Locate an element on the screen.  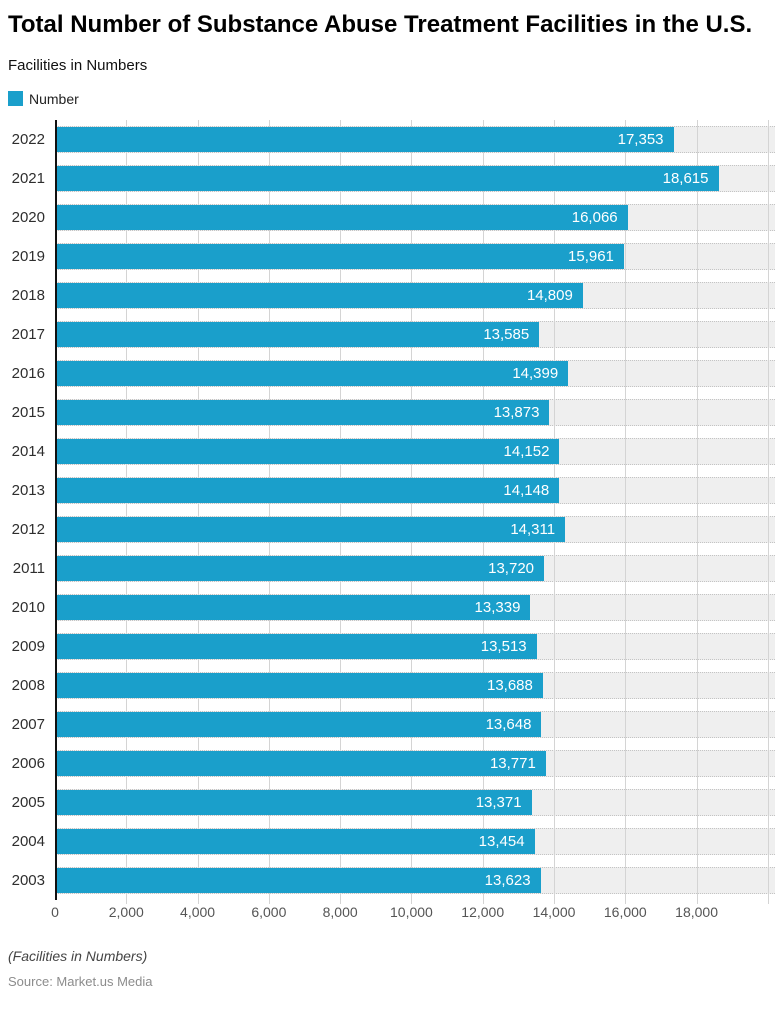
bar-track: 16,066 is located at coordinates (415, 217).